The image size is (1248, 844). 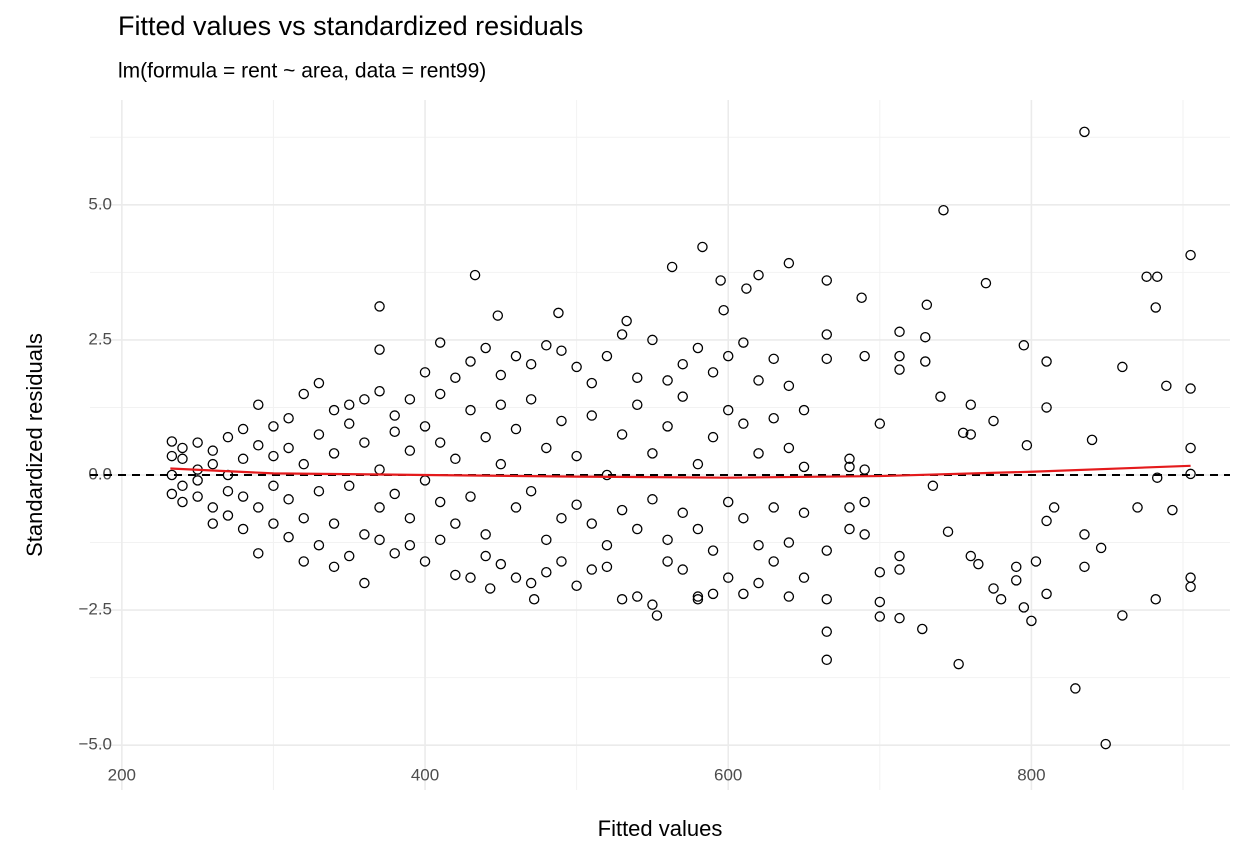 I want to click on y-axis-label: Standardized residuals, so click(x=34, y=445).